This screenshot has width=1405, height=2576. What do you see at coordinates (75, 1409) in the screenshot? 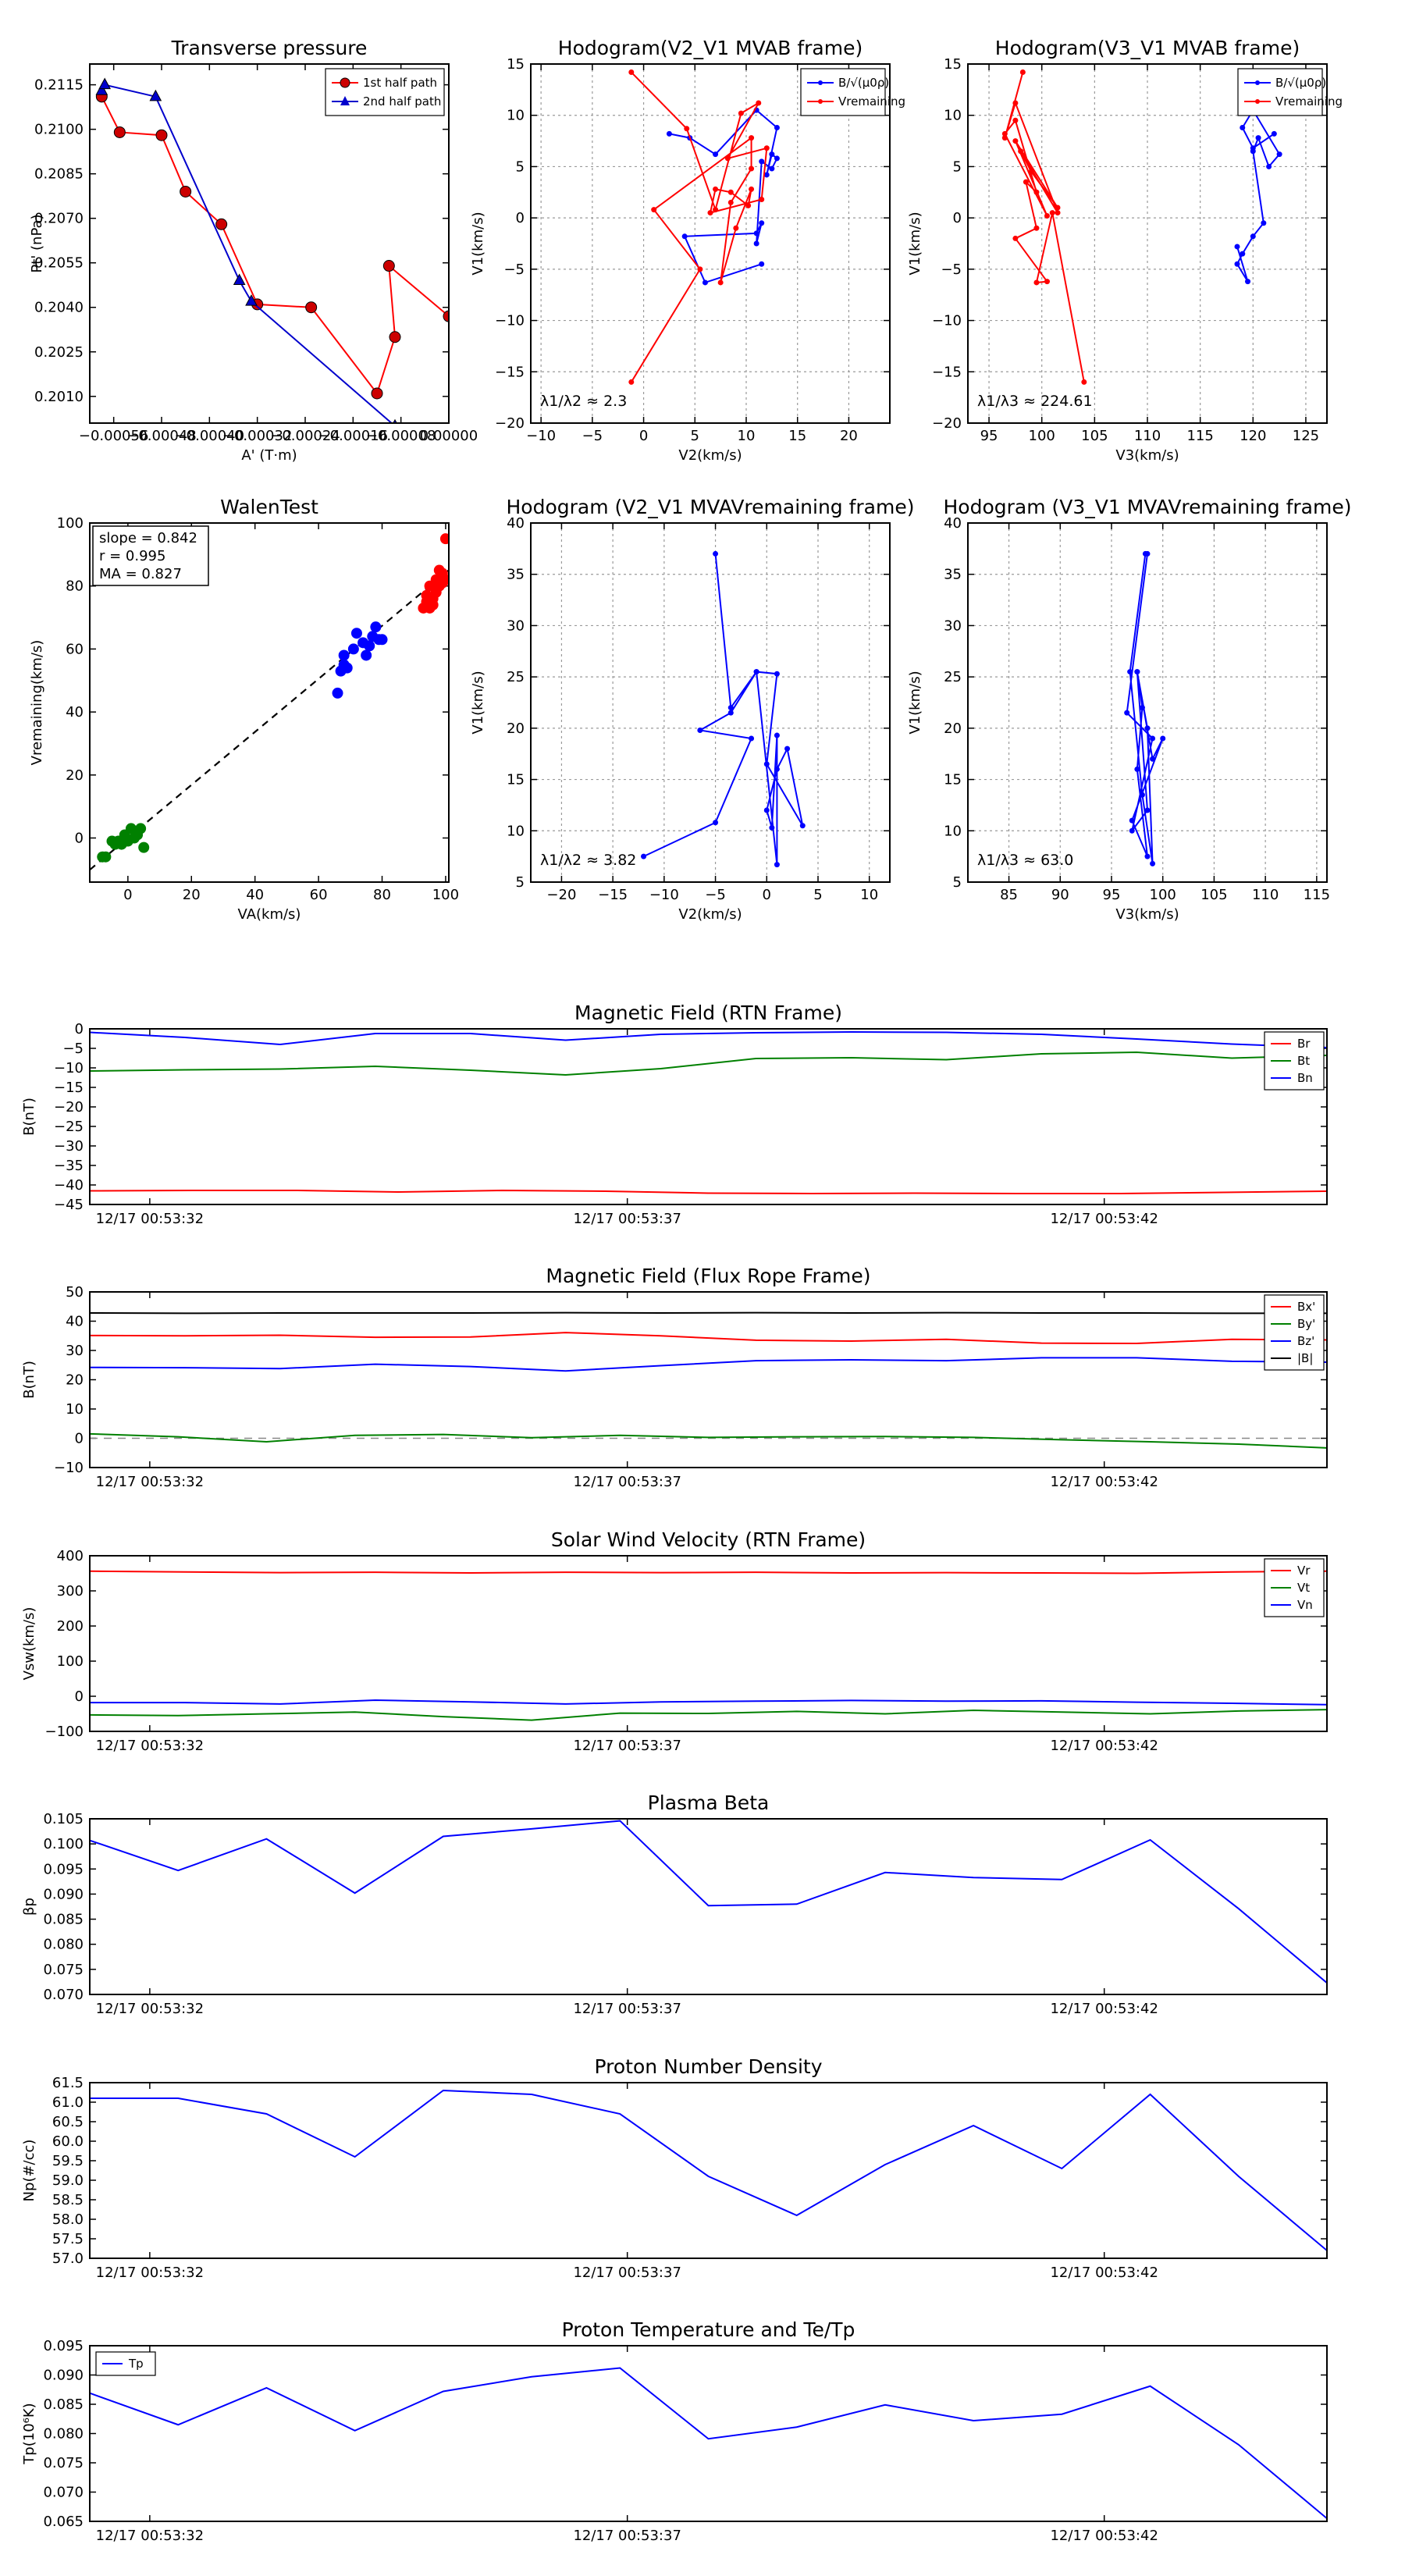
I see `y-tick-label: 10` at bounding box center [75, 1409].